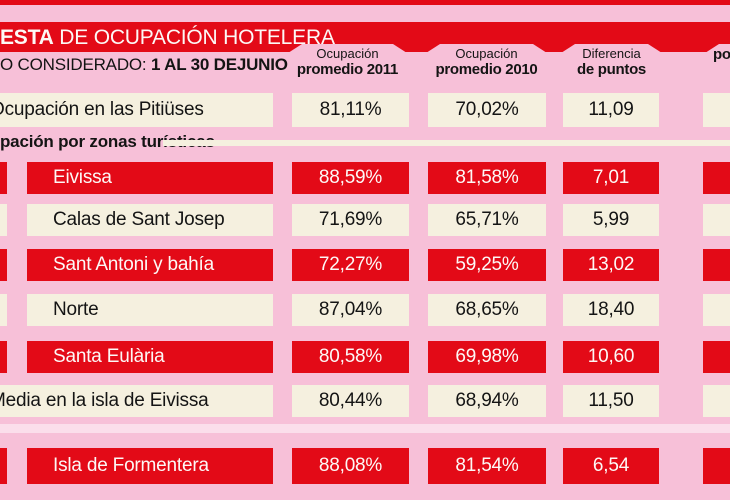 This screenshot has height=500, width=730. I want to click on page-title-rest: DE OCUPACIÓN HOTELERA, so click(194, 37).